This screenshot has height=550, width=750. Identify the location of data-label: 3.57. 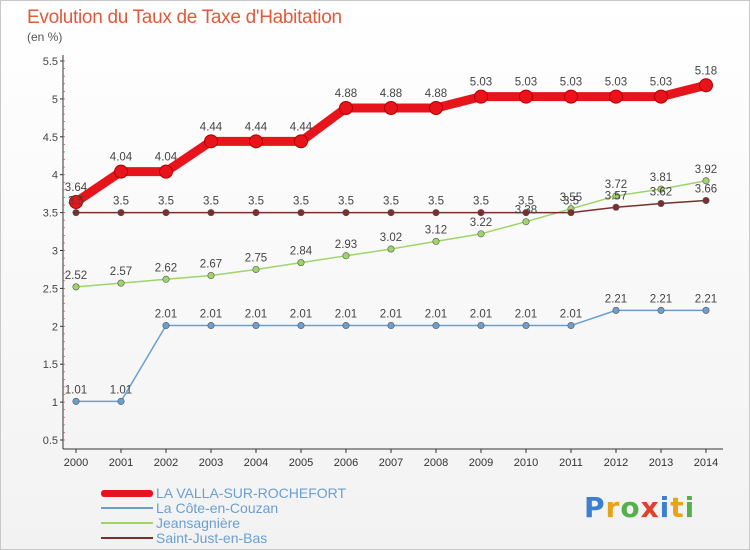
(616, 196).